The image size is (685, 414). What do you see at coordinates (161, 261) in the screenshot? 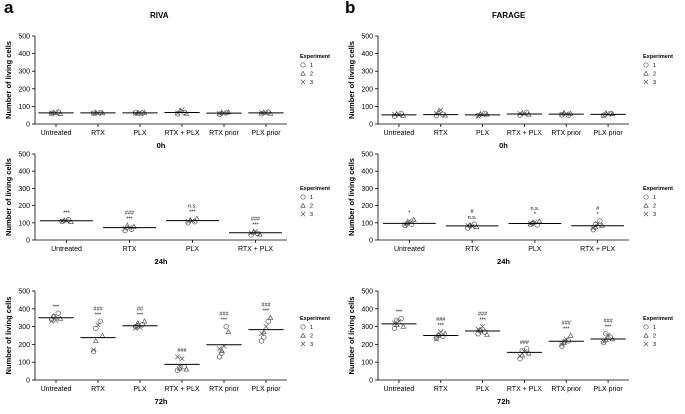
I see `riva-24h-title: 24h` at bounding box center [161, 261].